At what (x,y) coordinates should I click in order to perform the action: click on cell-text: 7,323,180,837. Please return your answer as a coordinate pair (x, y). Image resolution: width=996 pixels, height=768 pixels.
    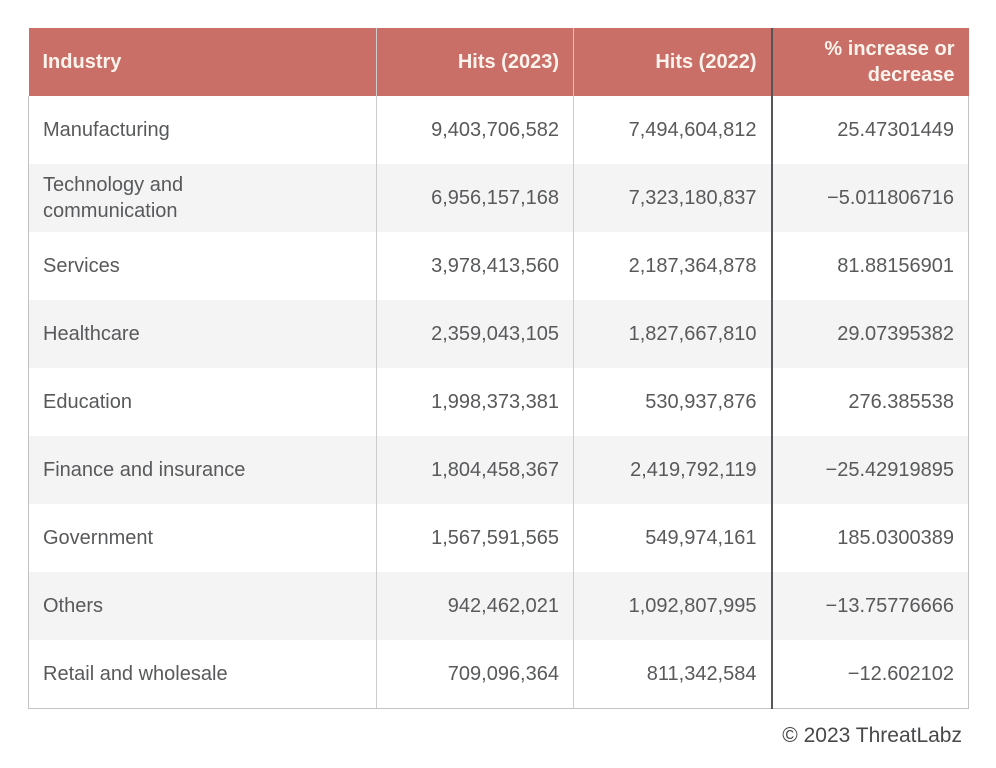
    Looking at the image, I should click on (692, 197).